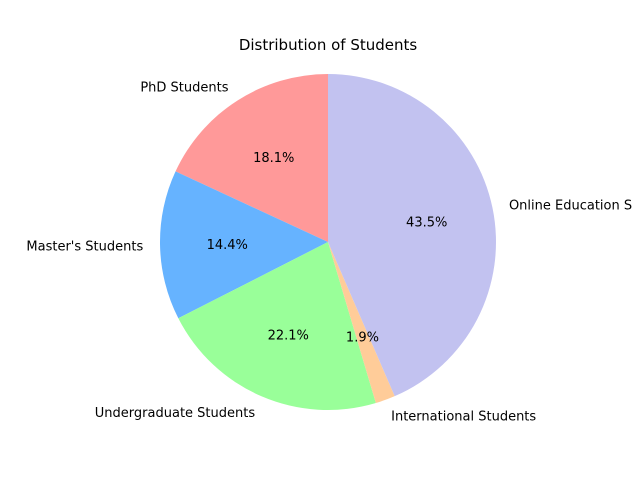 This screenshot has height=480, width=640. Describe the element at coordinates (463, 417) in the screenshot. I see `slice-category-label: International Students` at that location.